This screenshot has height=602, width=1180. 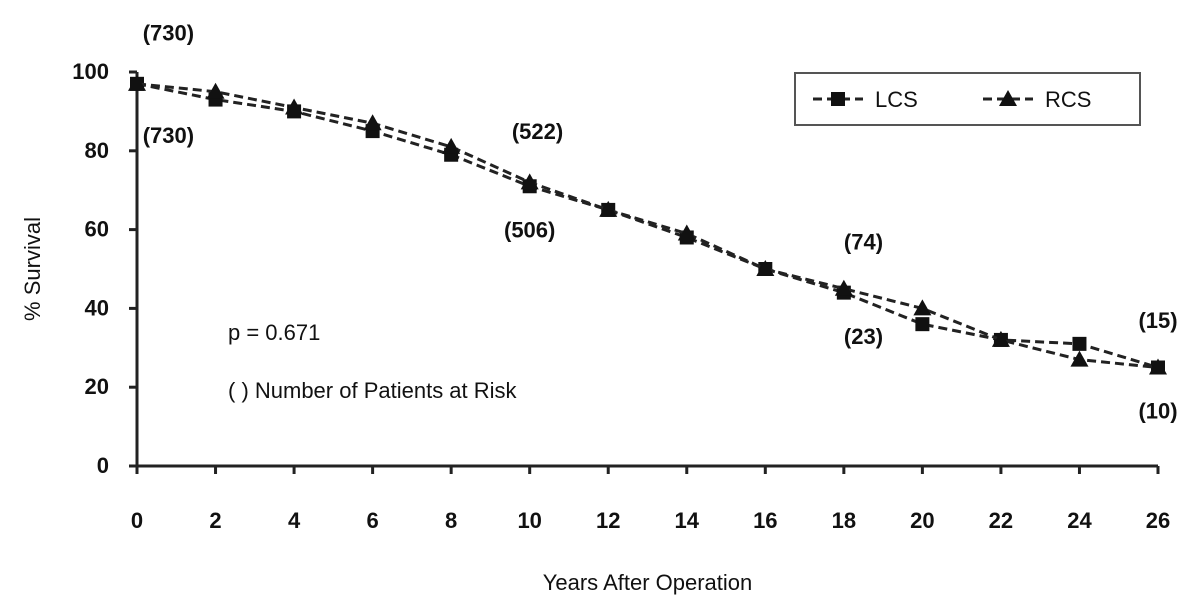 I want to click on legend-label: RCS, so click(x=1068, y=99).